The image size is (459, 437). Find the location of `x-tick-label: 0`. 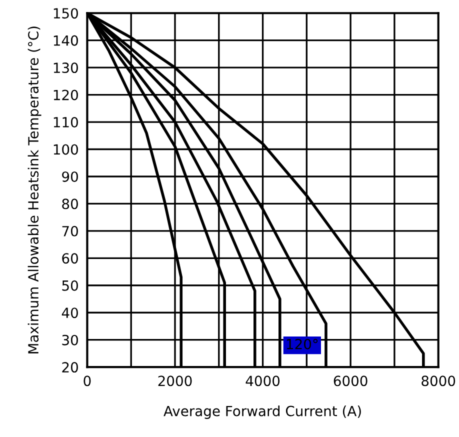

x-tick-label: 0 is located at coordinates (87, 381).